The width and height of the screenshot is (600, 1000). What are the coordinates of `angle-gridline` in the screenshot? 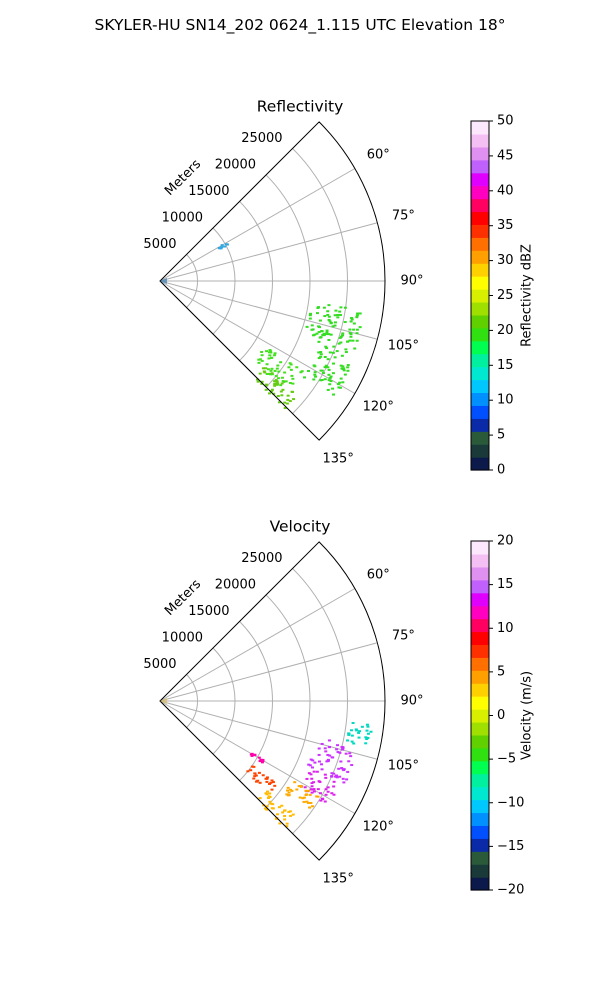 It's located at (257, 757).